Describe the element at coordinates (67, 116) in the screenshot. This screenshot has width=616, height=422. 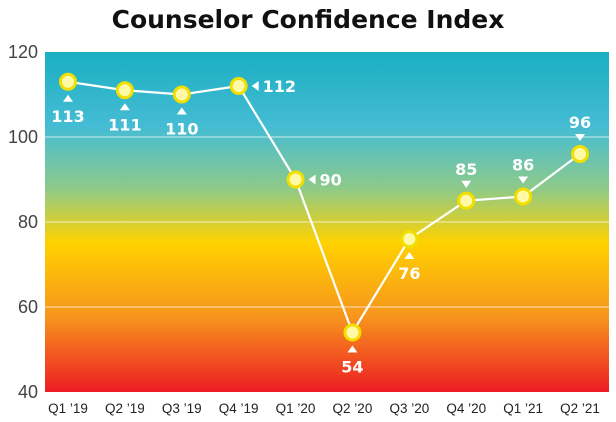
I see `data-label: 113` at that location.